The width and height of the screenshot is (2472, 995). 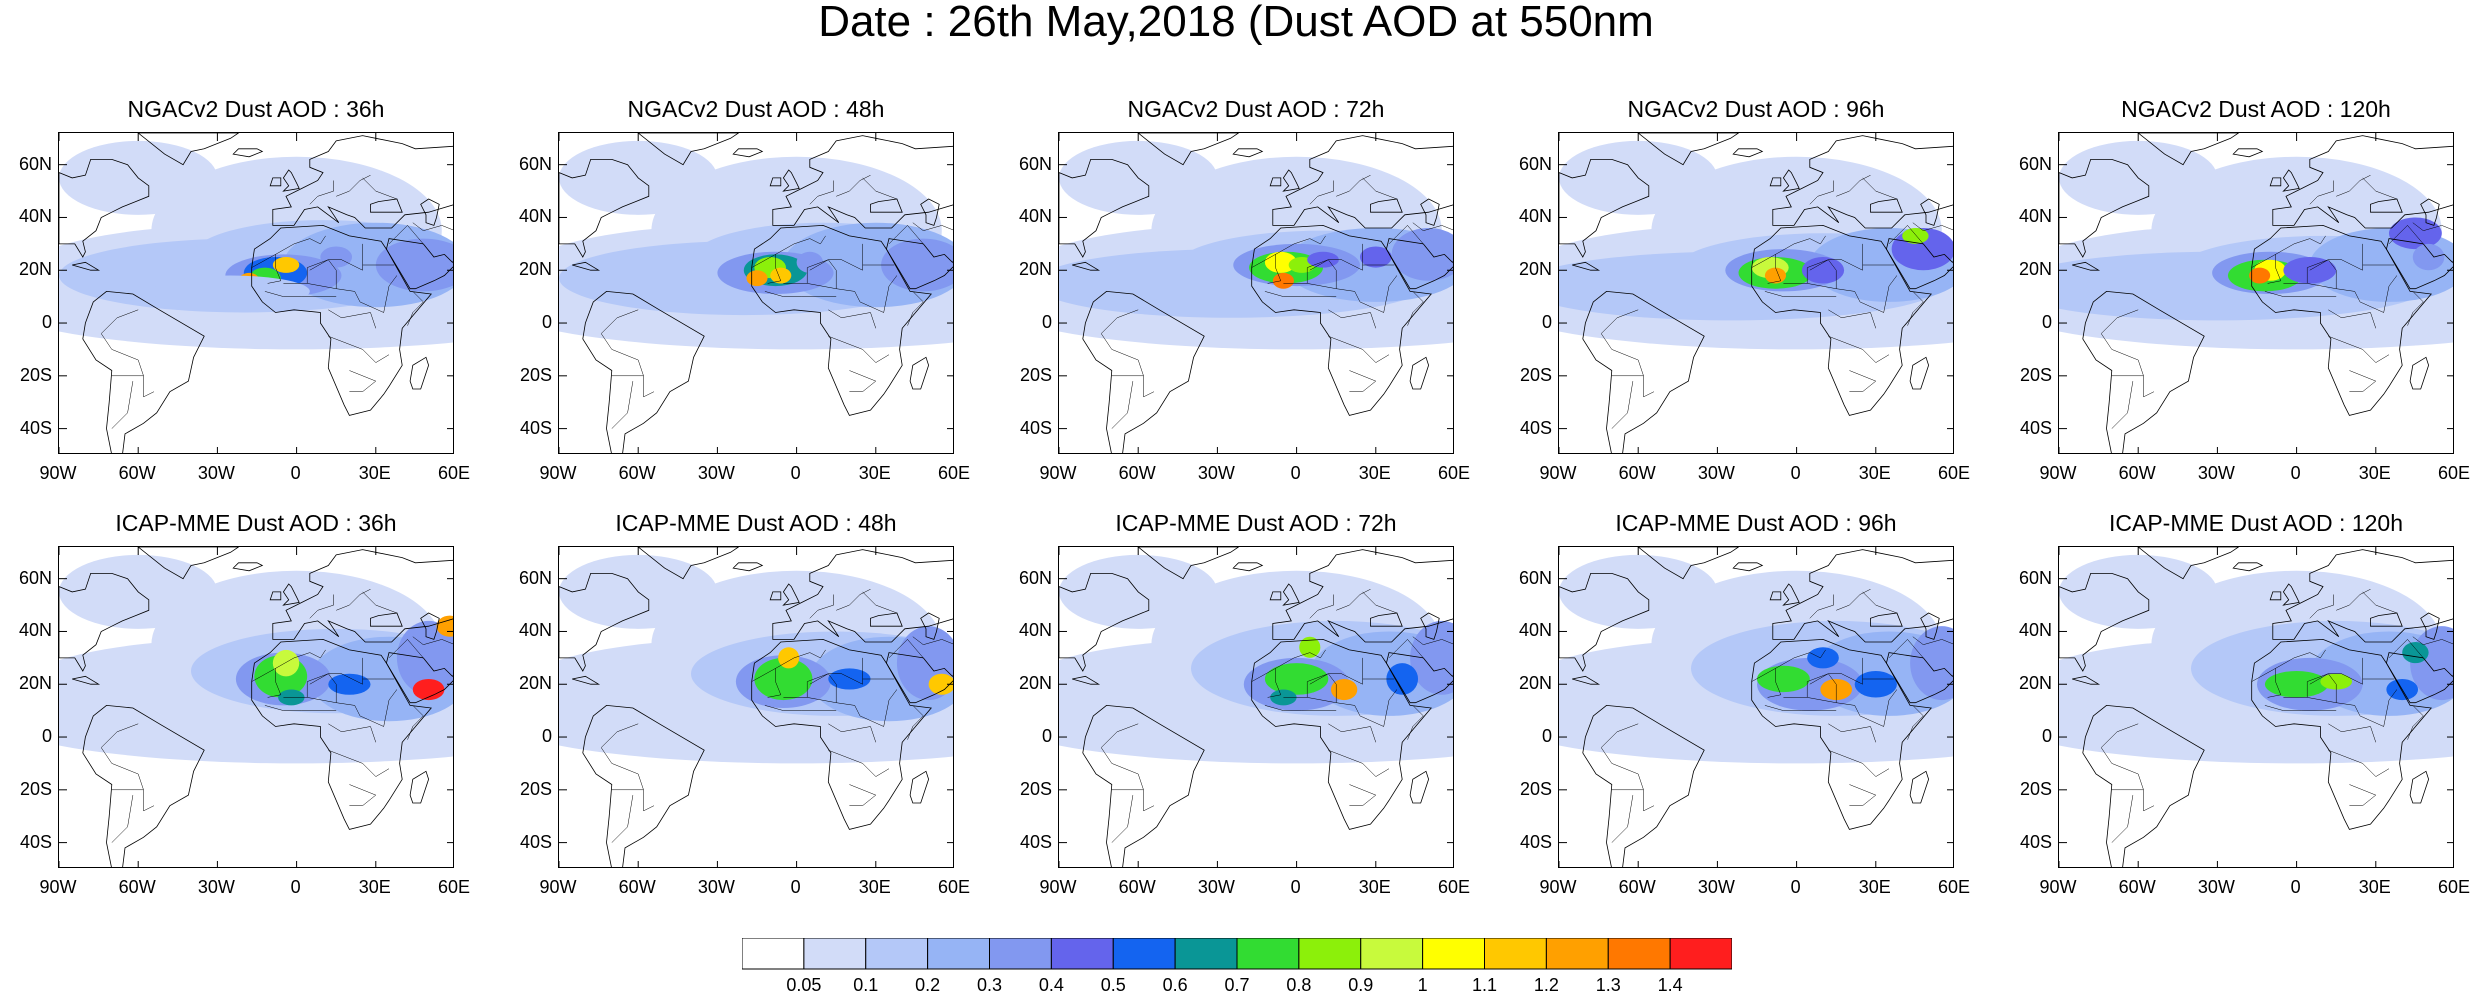 I want to click on coastline-caspian, so click(x=930, y=212).